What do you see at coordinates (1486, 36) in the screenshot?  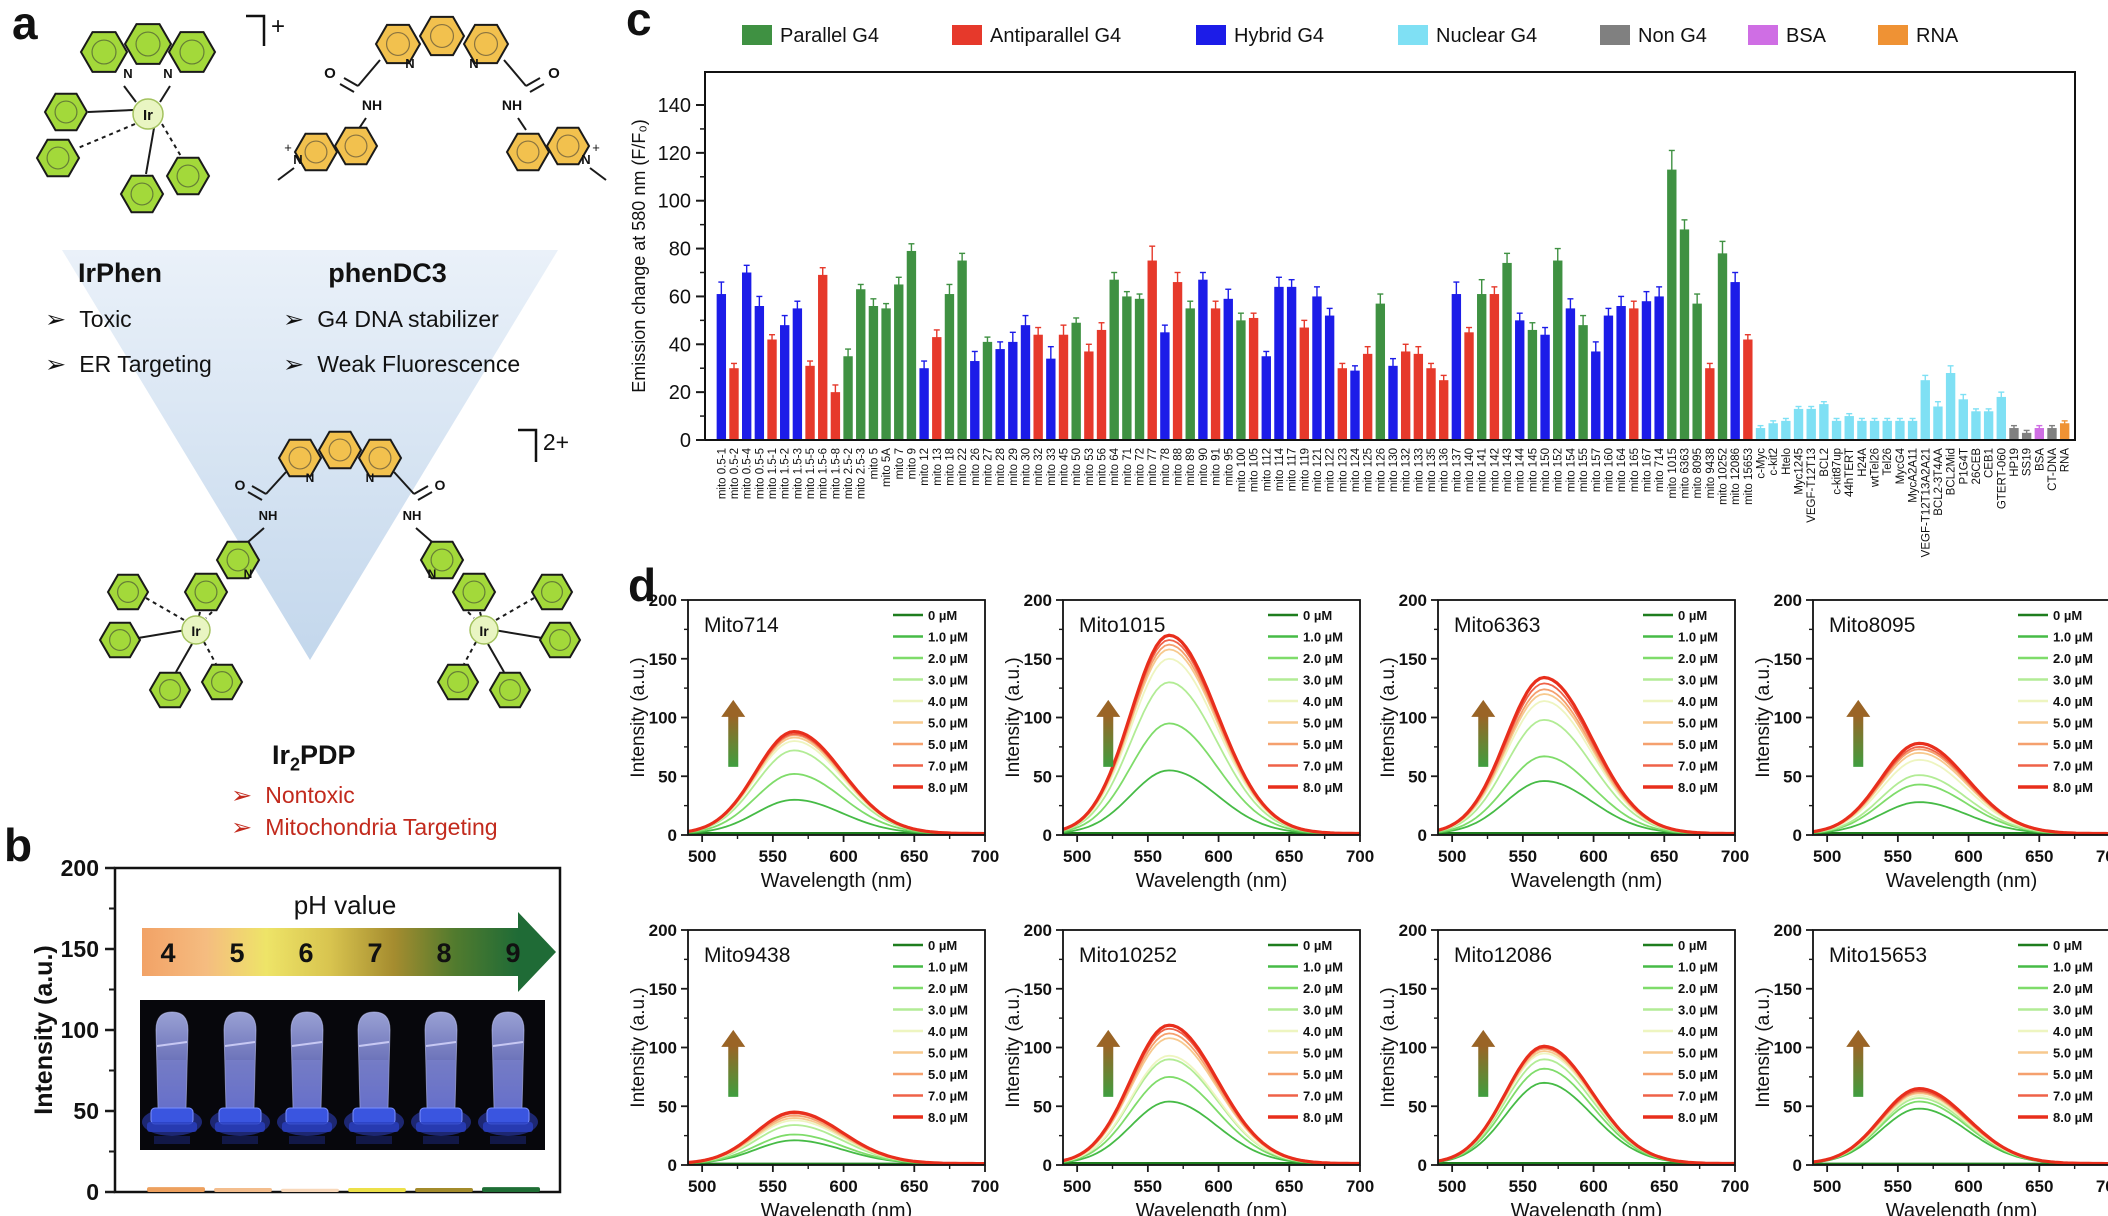 I see `legend-label: Nuclear G4` at bounding box center [1486, 36].